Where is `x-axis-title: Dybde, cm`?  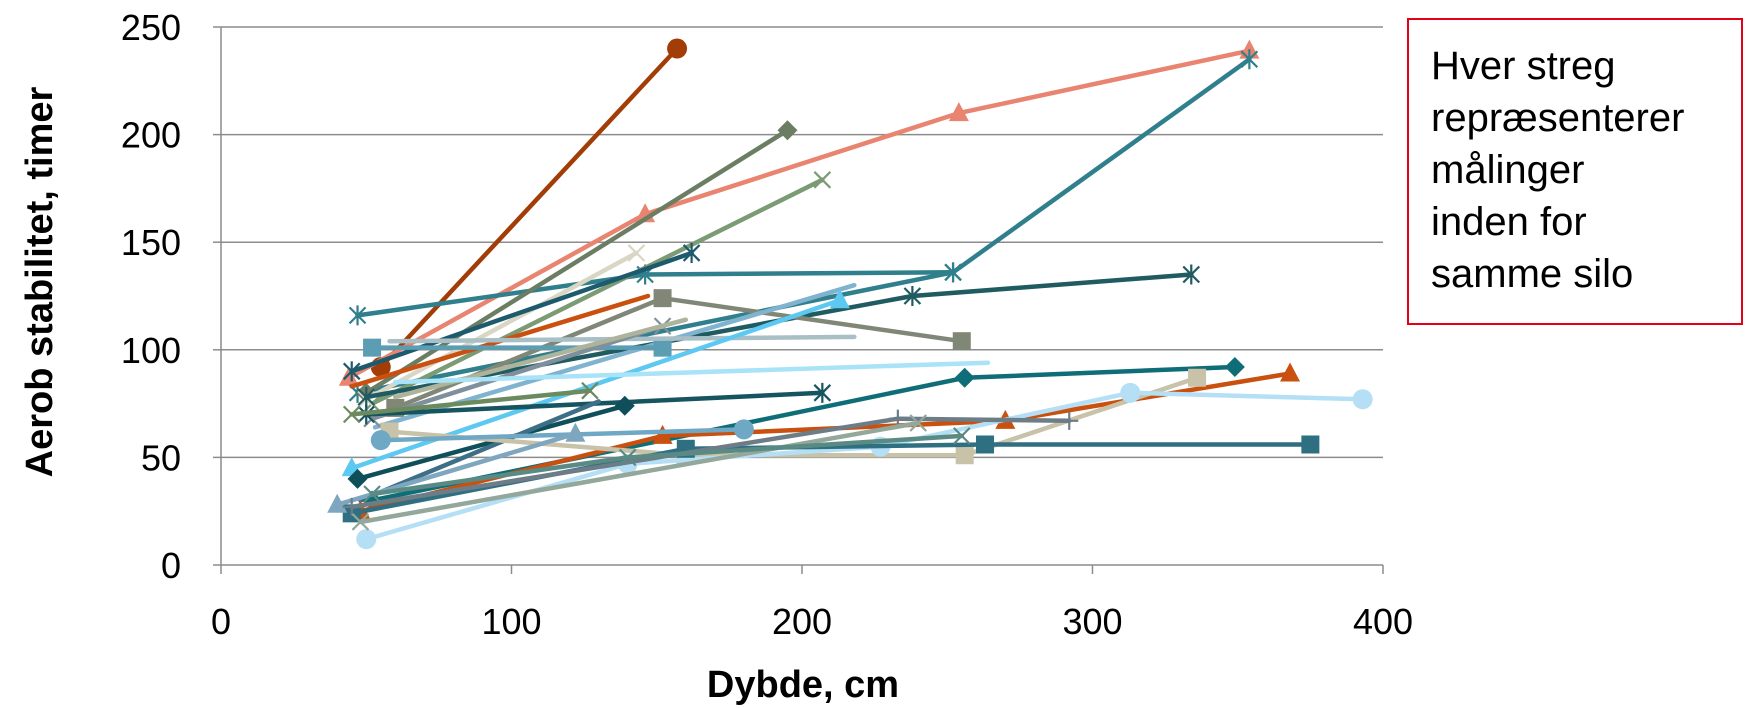 x-axis-title: Dybde, cm is located at coordinates (803, 685).